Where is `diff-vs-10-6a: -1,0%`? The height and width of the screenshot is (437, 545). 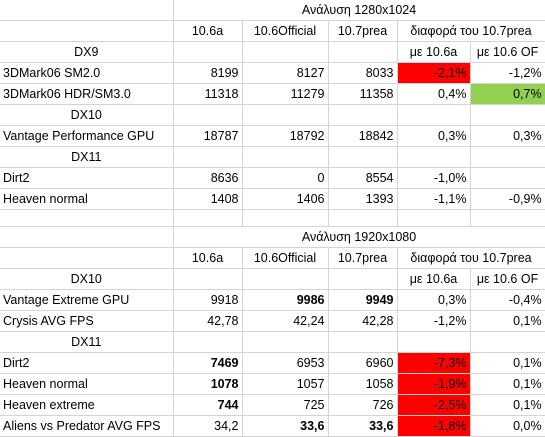
diff-vs-10-6a: -1,0% is located at coordinates (434, 178).